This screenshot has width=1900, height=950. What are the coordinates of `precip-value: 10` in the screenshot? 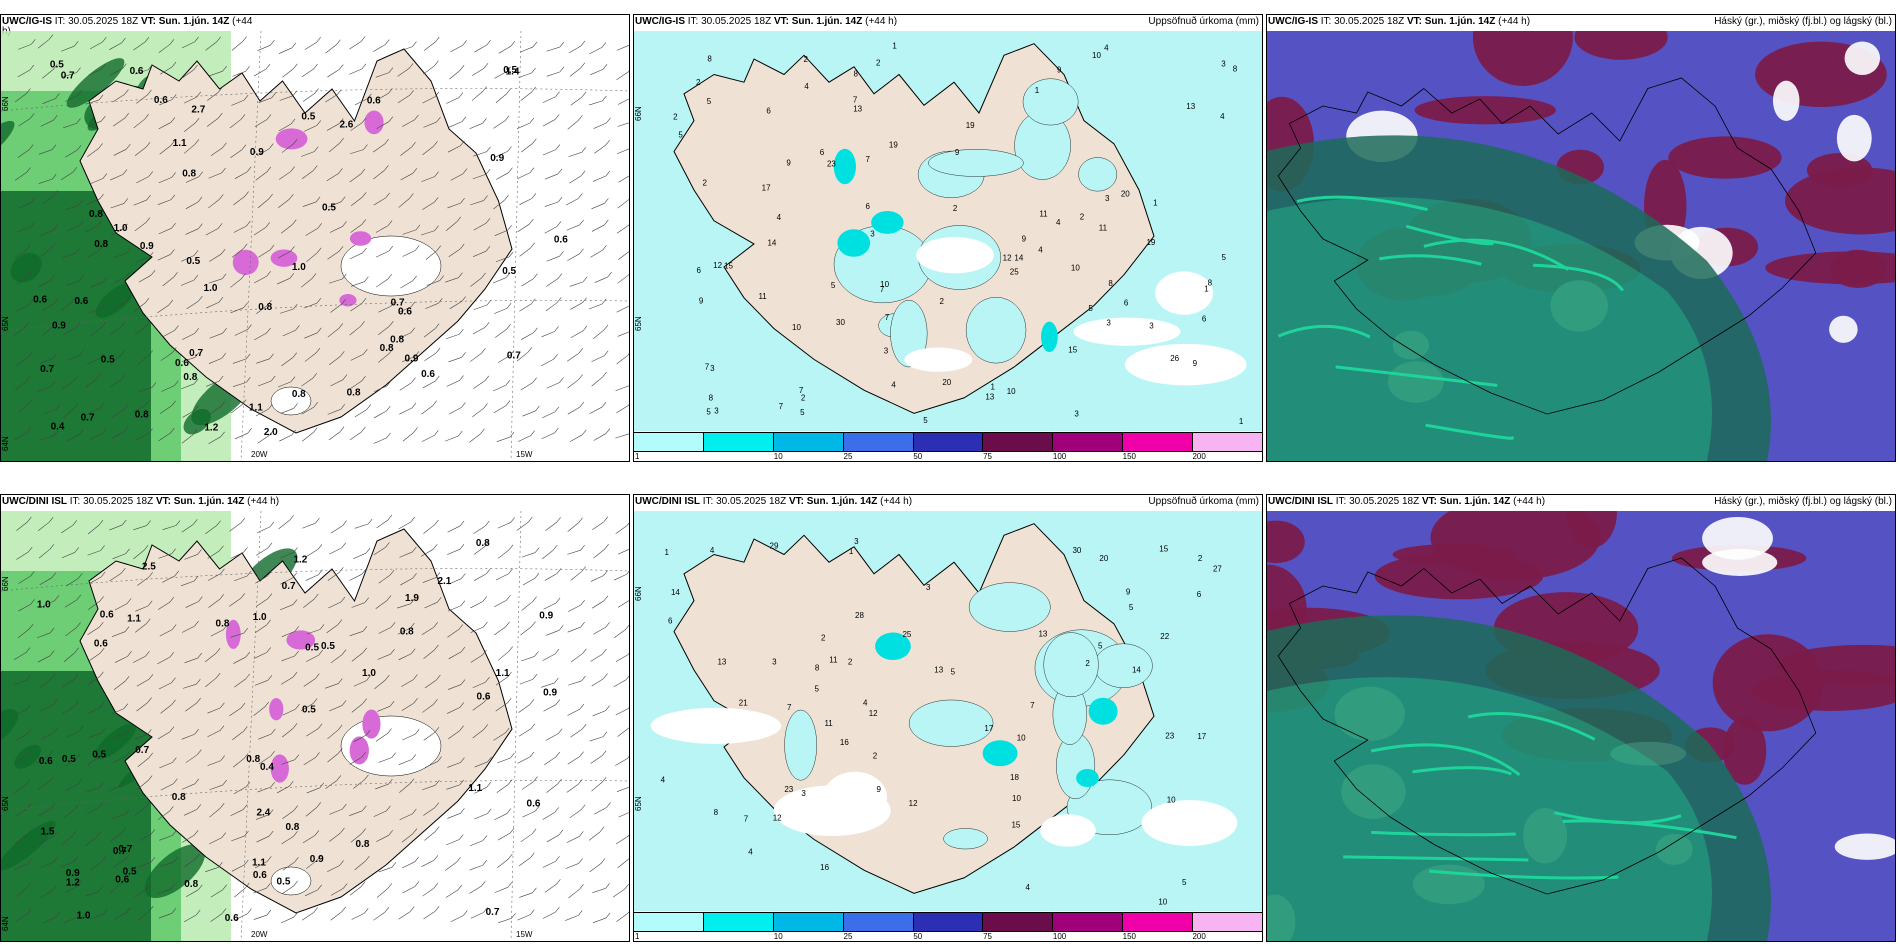 It's located at (1075, 268).